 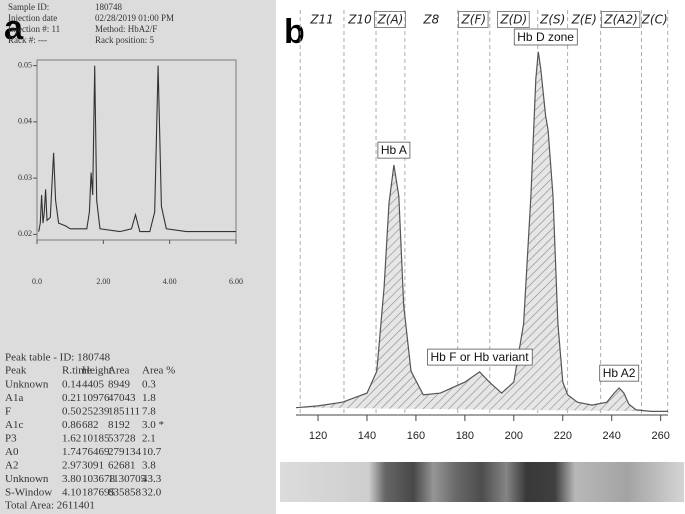 I want to click on table-cell: 682, so click(x=90, y=425).